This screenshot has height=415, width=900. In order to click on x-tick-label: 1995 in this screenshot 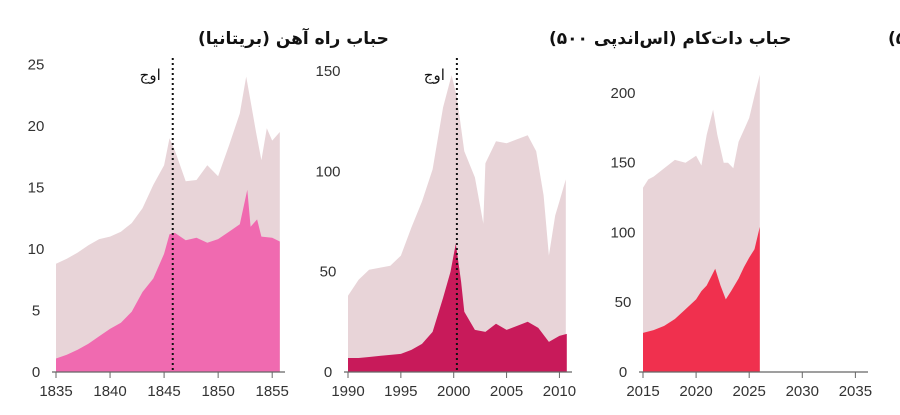, I will do `click(400, 391)`.